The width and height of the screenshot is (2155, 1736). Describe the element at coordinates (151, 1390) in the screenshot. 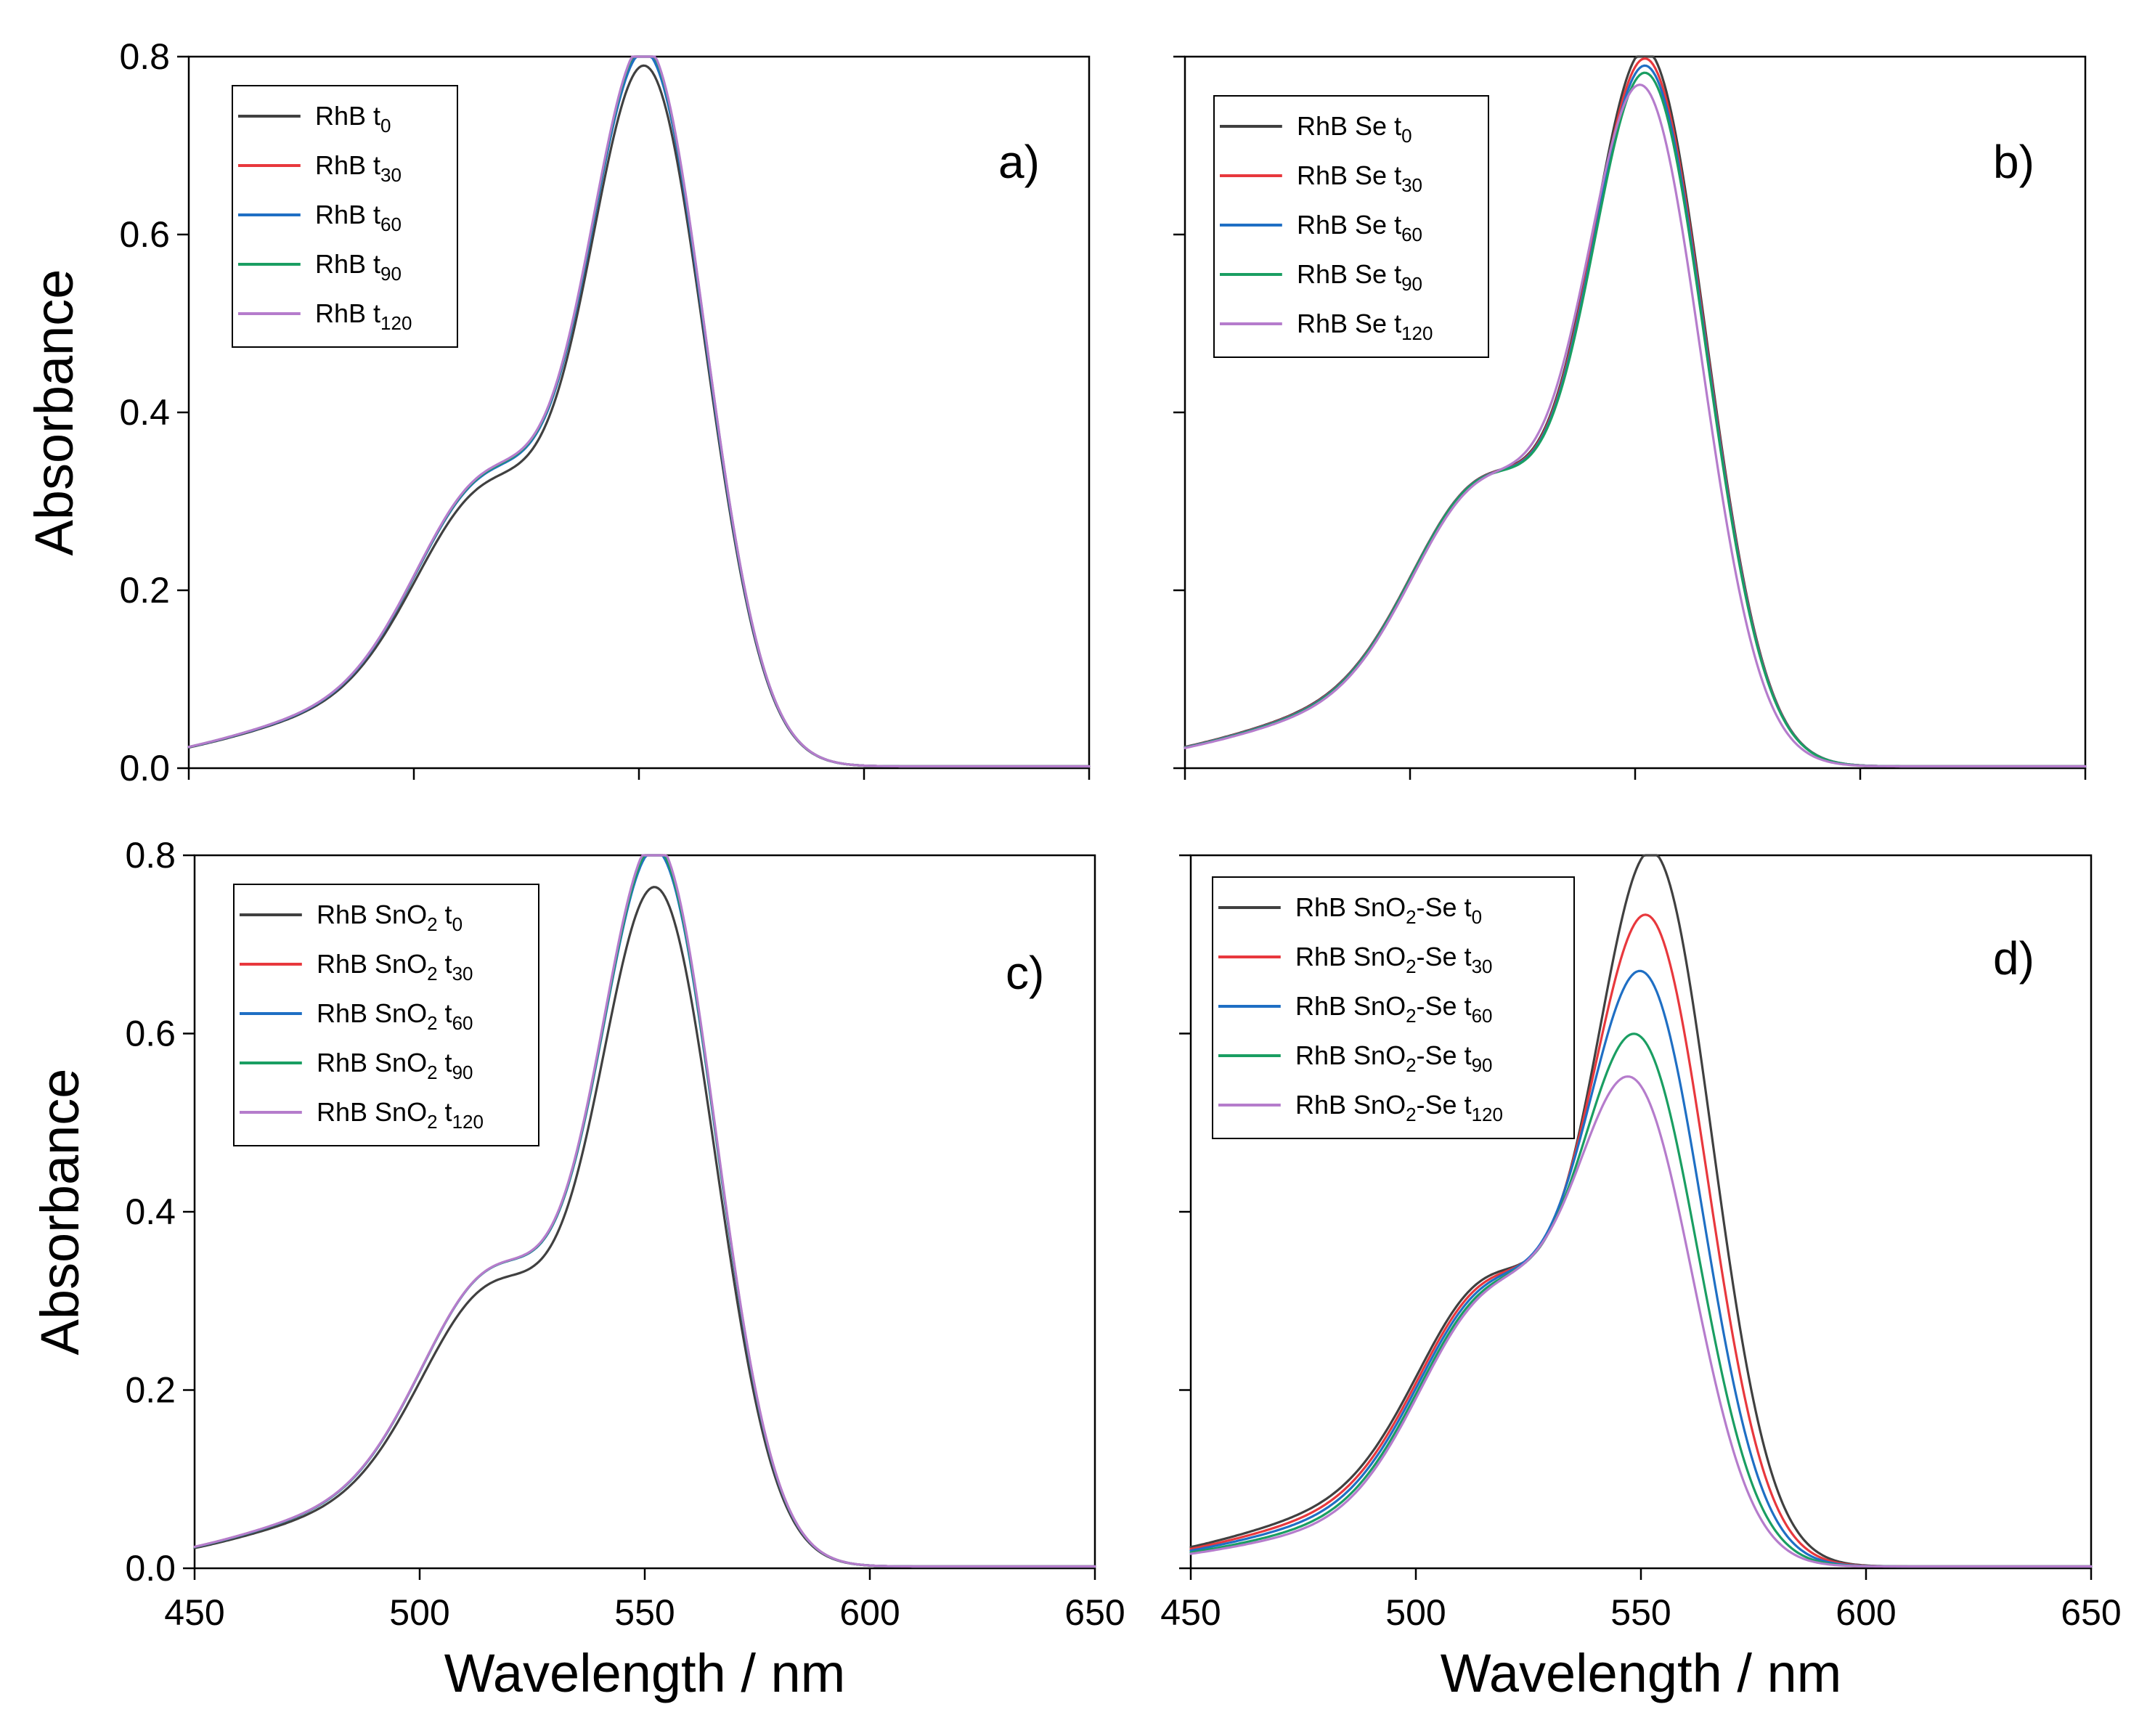

I see `y-tick-label-c-1: 0.2` at that location.